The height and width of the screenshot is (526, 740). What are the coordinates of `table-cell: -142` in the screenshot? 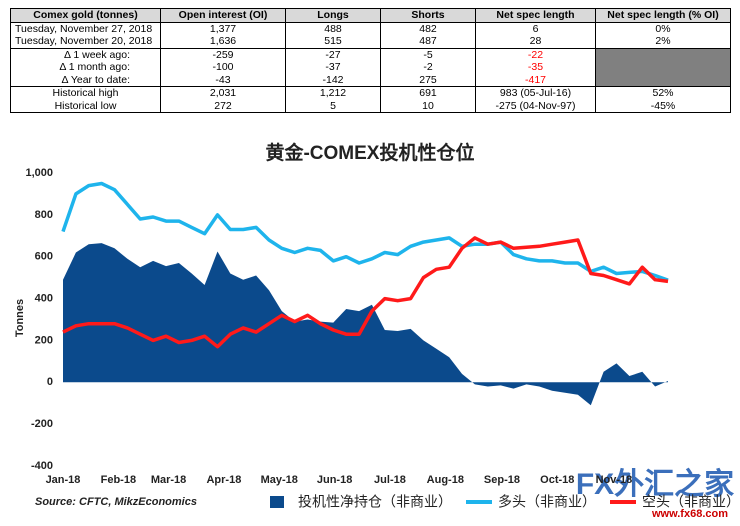 It's located at (333, 80).